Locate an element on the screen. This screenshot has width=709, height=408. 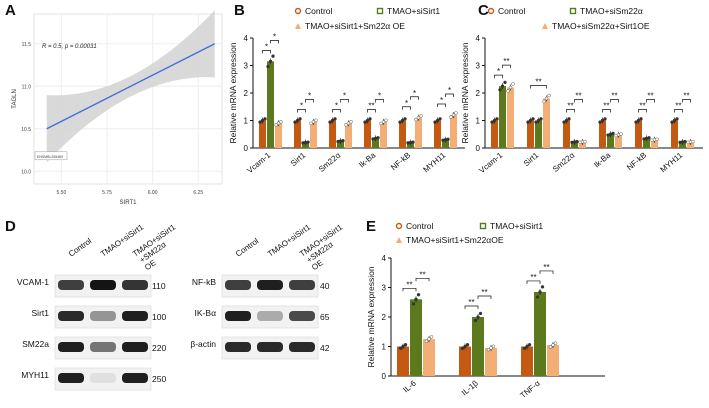
y-tick-label: 3 is located at coordinates (478, 66).